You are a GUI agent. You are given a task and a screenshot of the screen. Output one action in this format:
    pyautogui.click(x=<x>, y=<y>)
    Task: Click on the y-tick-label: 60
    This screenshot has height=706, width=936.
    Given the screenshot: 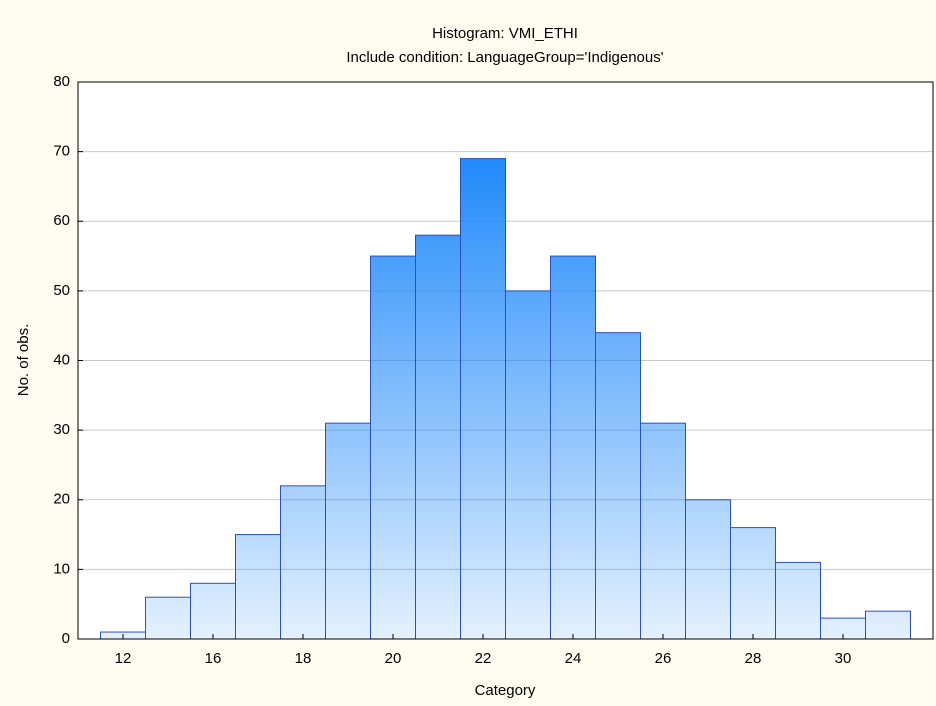 What is the action you would take?
    pyautogui.click(x=61, y=220)
    